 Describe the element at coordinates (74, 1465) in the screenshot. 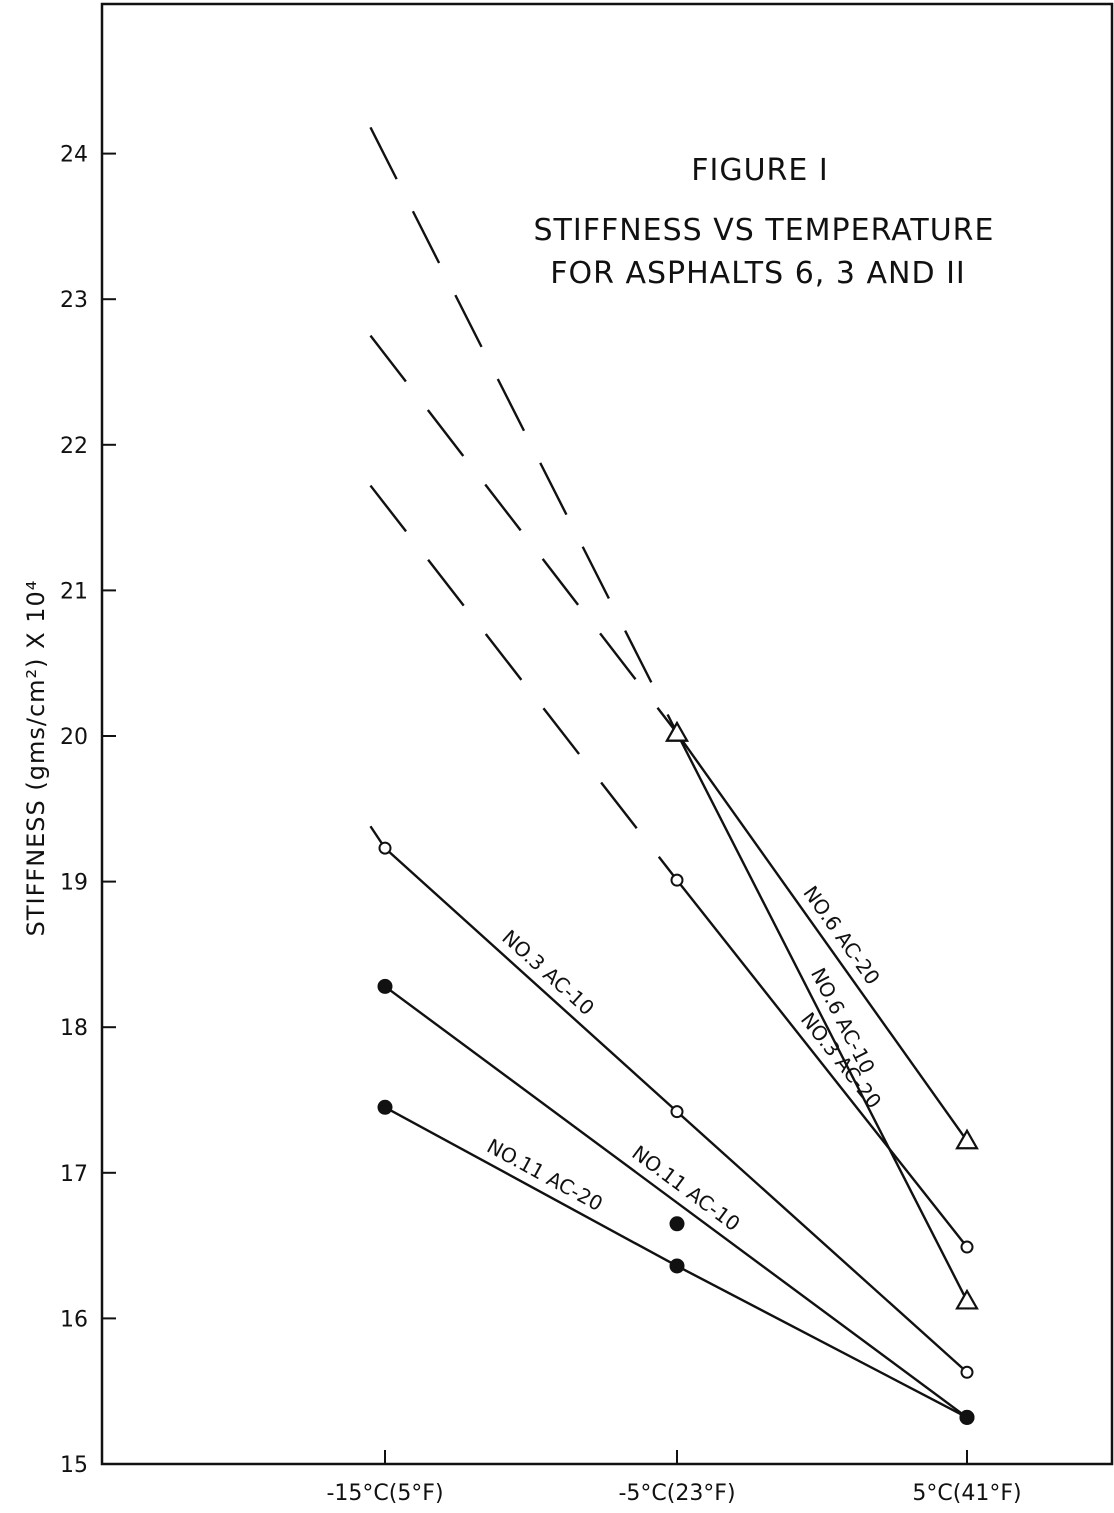

I see `y-tick-label: 15` at that location.